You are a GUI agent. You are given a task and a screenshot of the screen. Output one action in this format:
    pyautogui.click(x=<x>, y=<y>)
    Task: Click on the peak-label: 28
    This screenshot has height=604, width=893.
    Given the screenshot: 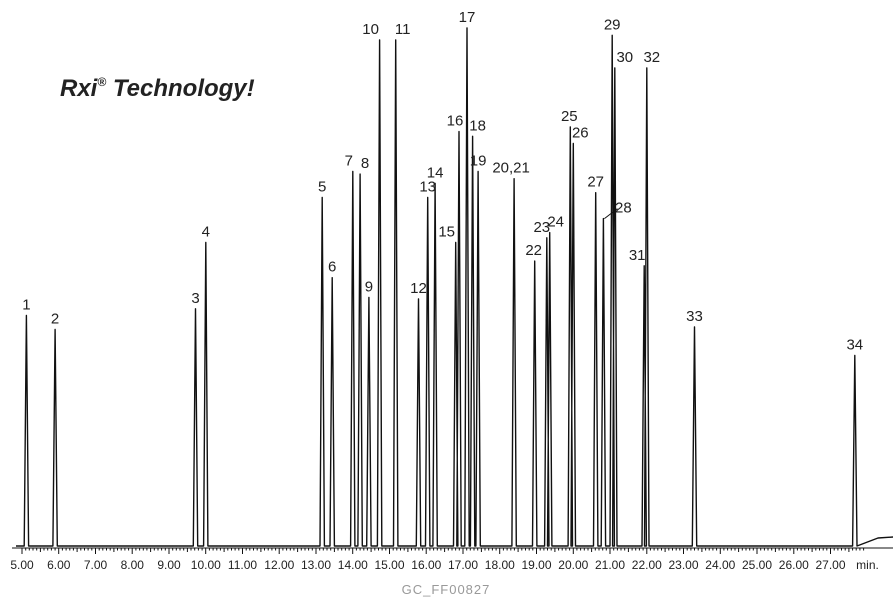 What is the action you would take?
    pyautogui.click(x=623, y=208)
    